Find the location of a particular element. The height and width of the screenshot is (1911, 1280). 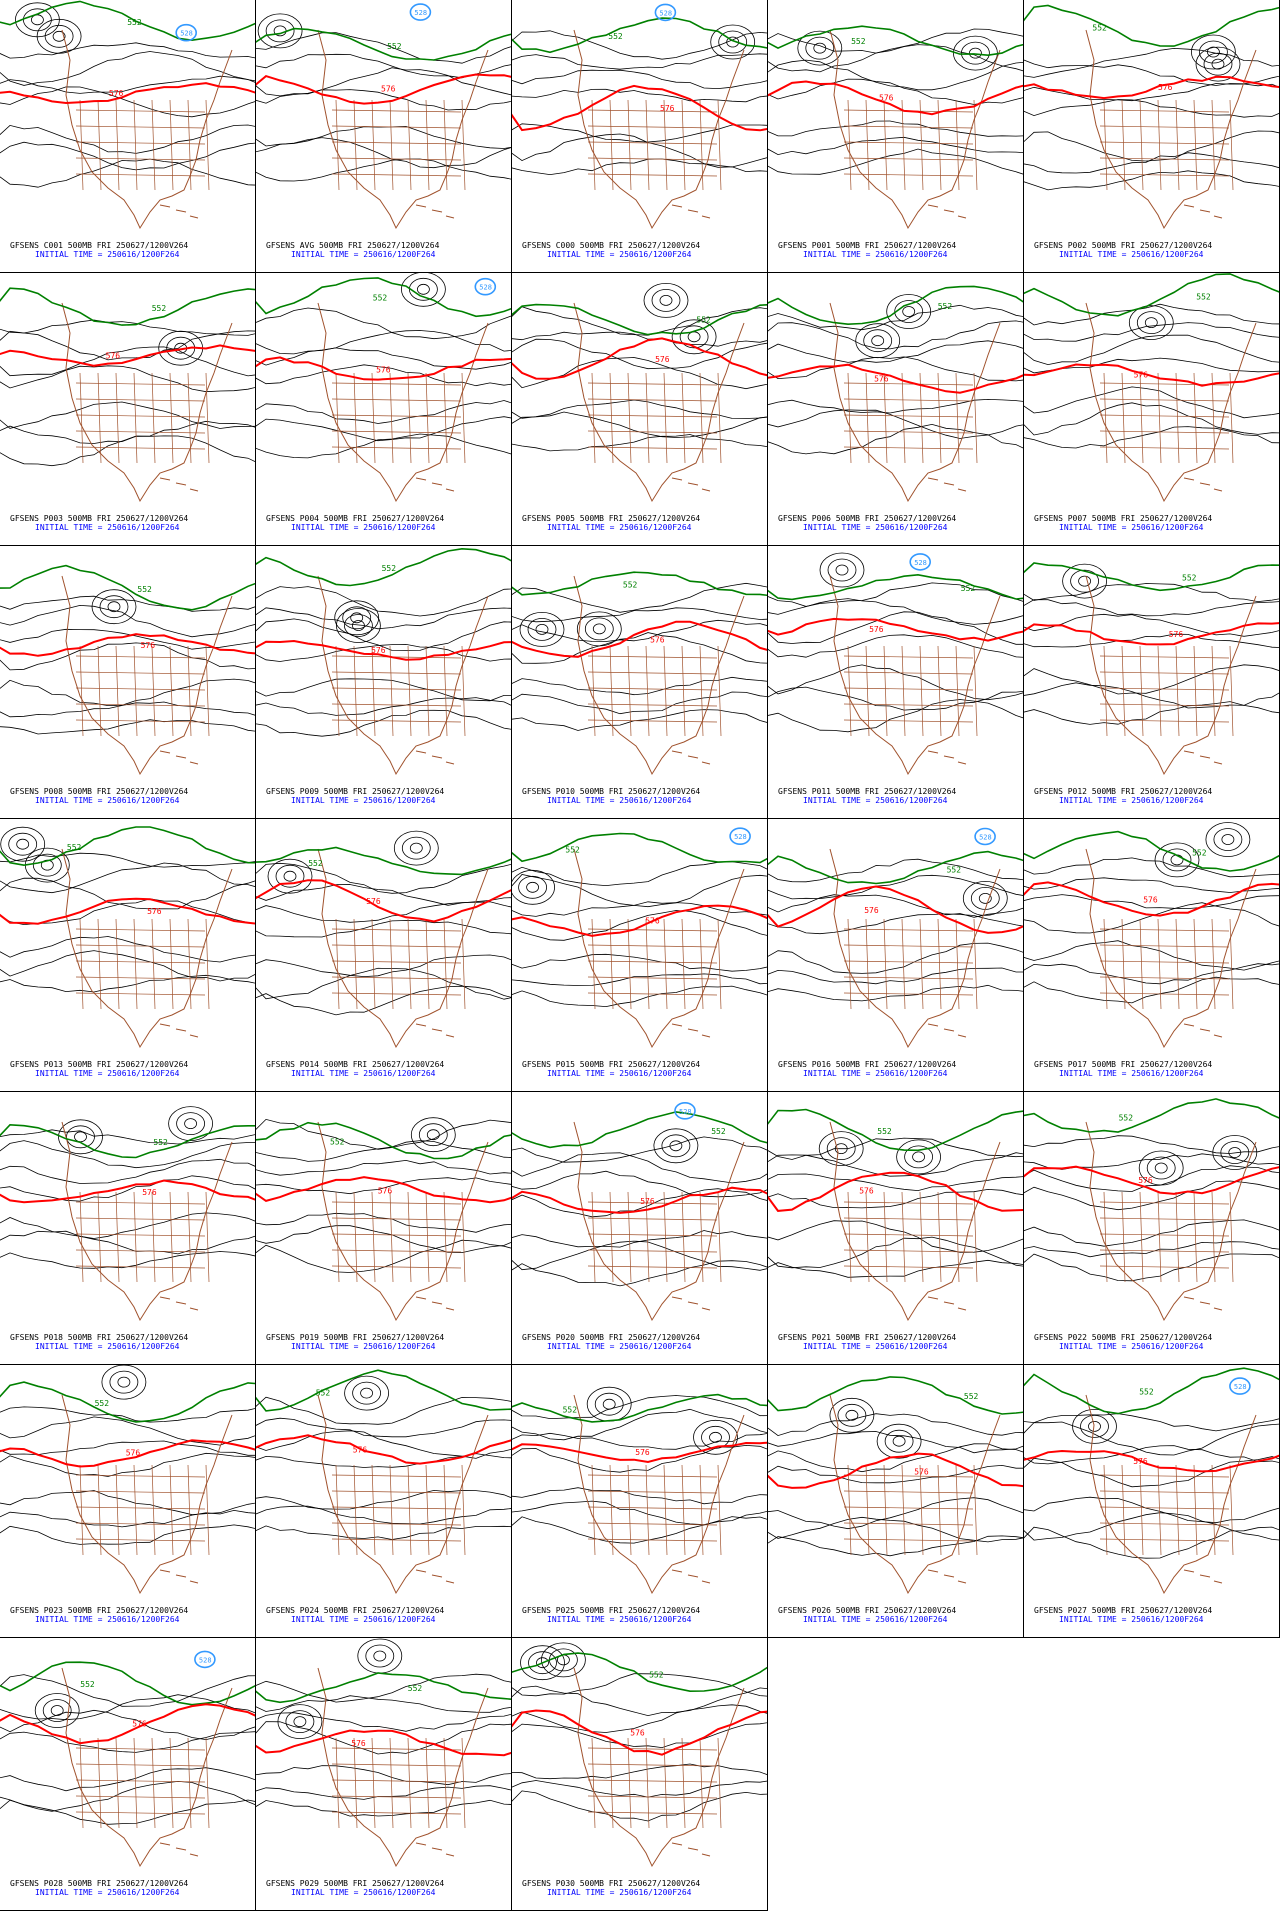

panel-caption: GFSENS P015 500MB FRI 250627/1200V264 is located at coordinates (611, 1064).